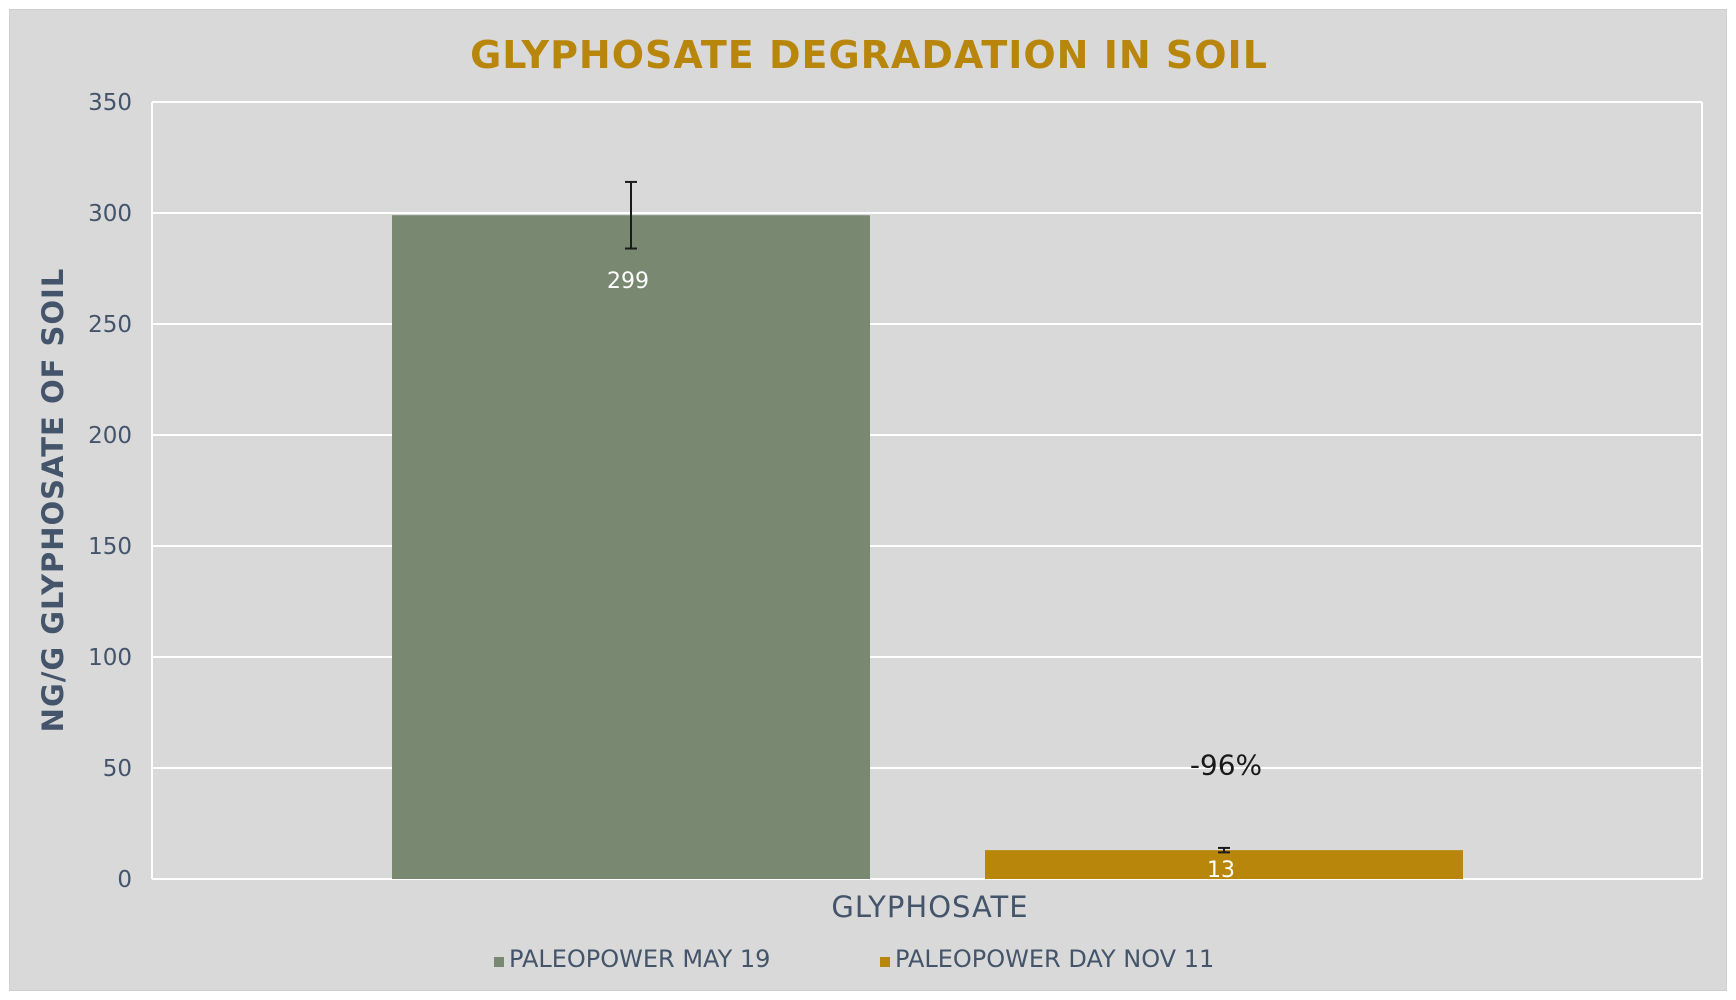 The height and width of the screenshot is (1000, 1736). What do you see at coordinates (117, 769) in the screenshot?
I see `y-tick-label: 50` at bounding box center [117, 769].